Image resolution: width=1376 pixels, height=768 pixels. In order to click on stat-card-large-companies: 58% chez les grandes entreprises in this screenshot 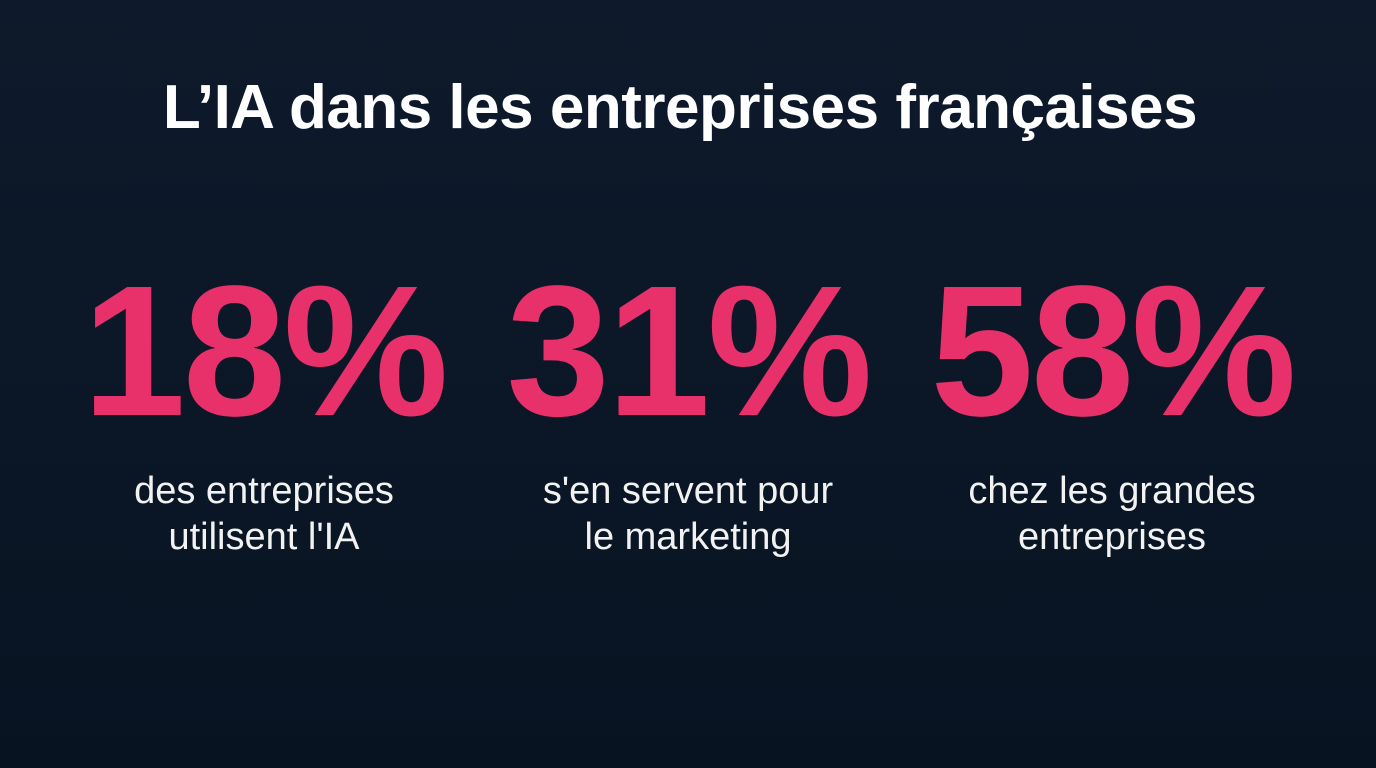, I will do `click(1112, 404)`.